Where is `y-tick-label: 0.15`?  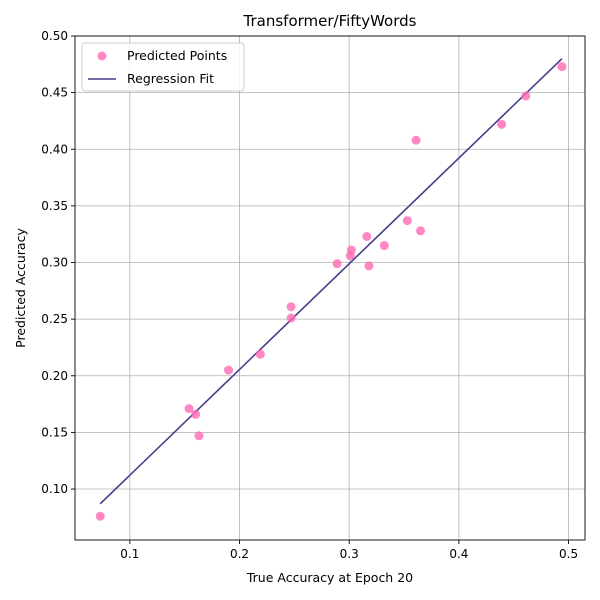
y-tick-label: 0.15 is located at coordinates (54, 432).